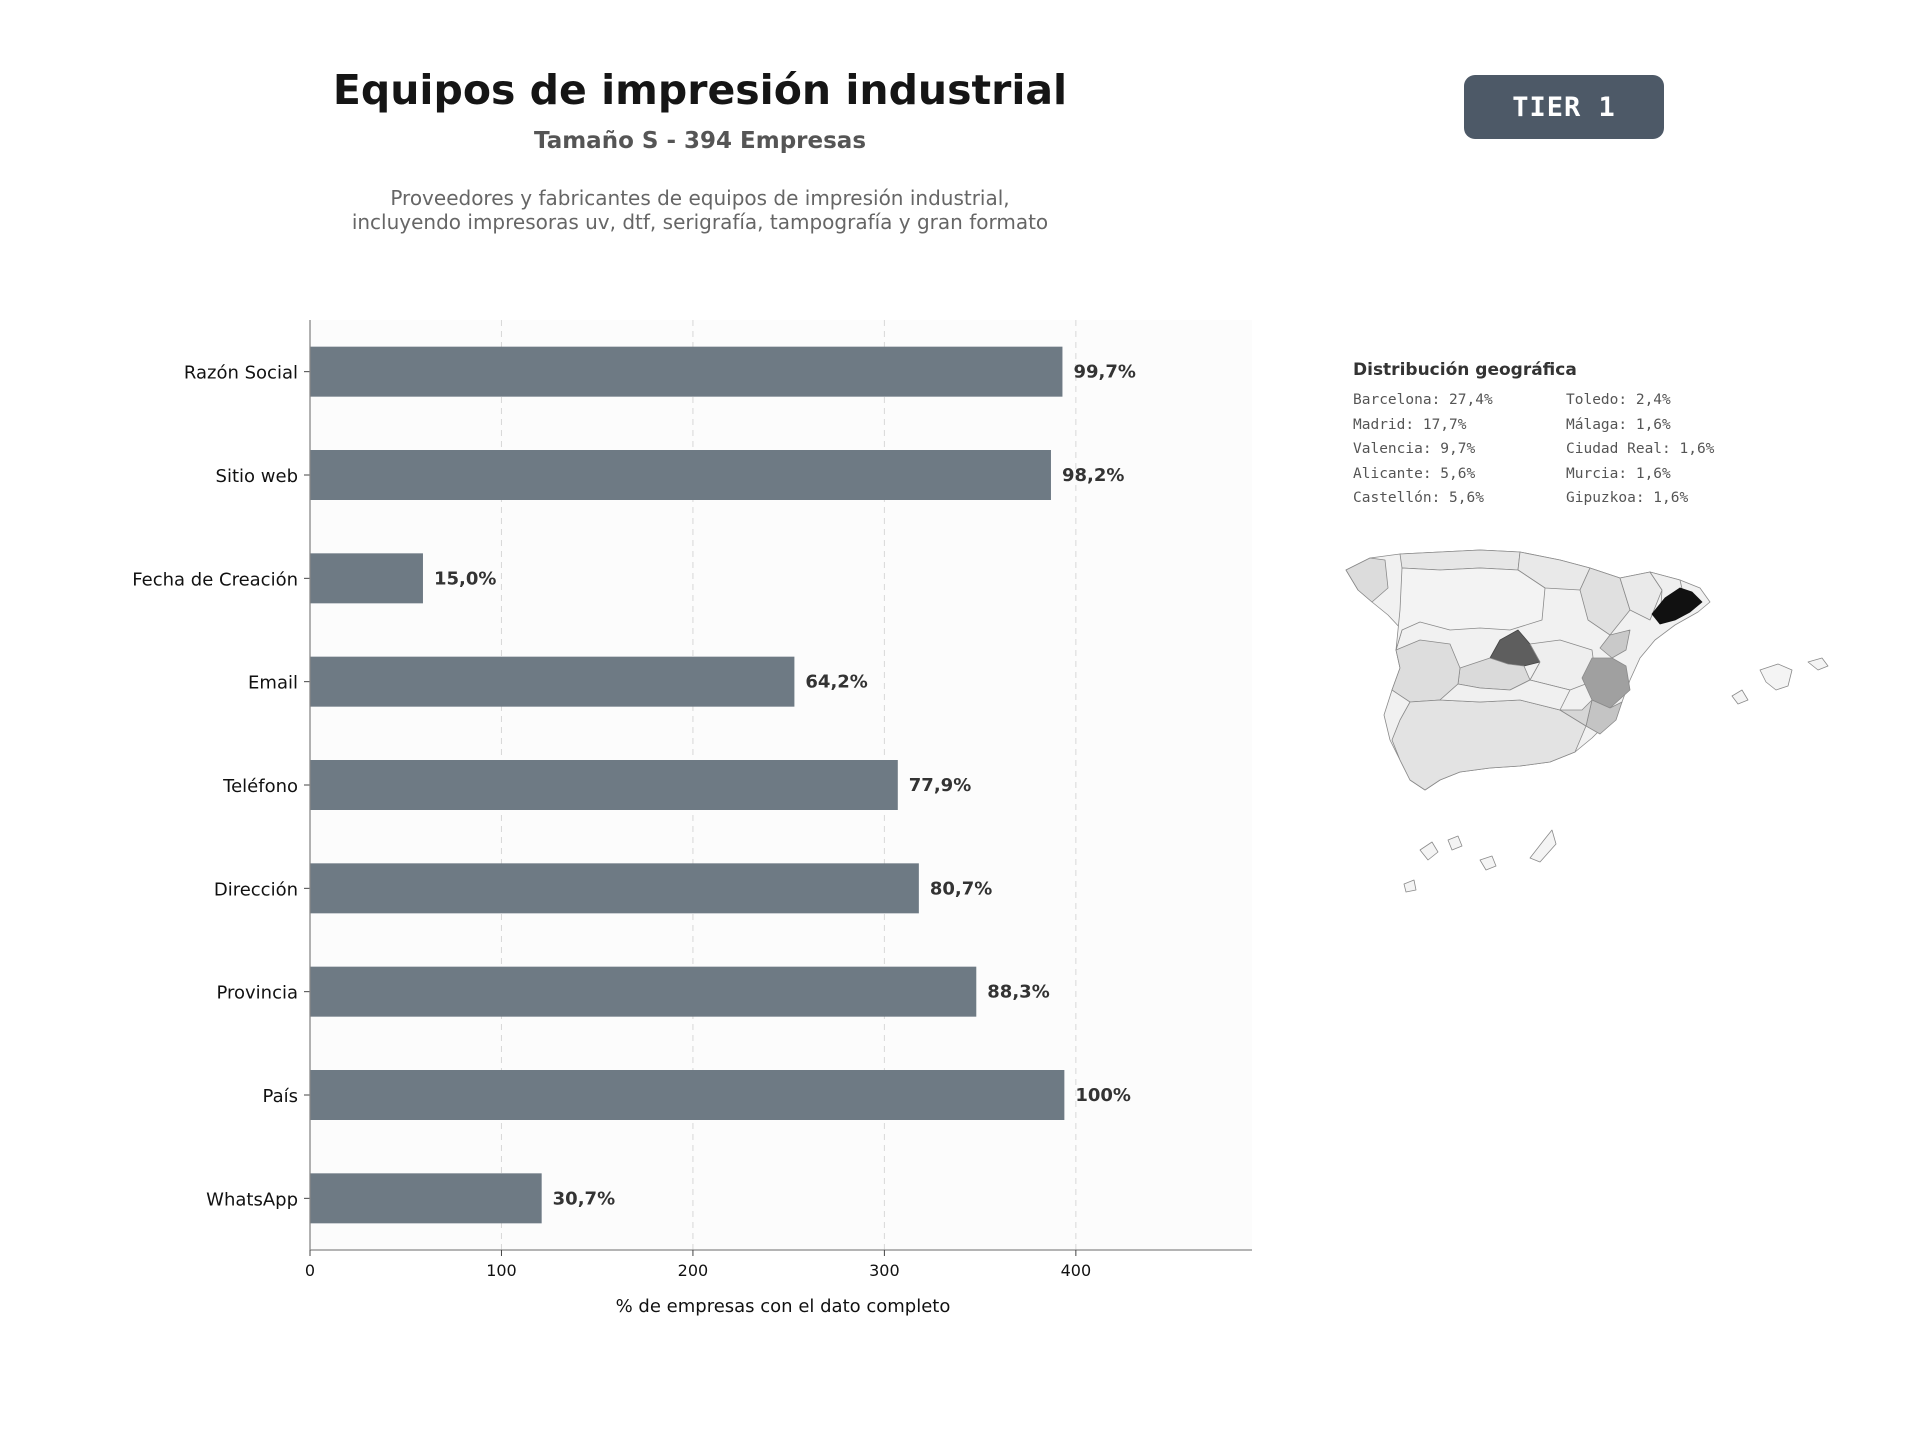 The width and height of the screenshot is (1920, 1440). I want to click on x-tick-label: 400, so click(1076, 1270).